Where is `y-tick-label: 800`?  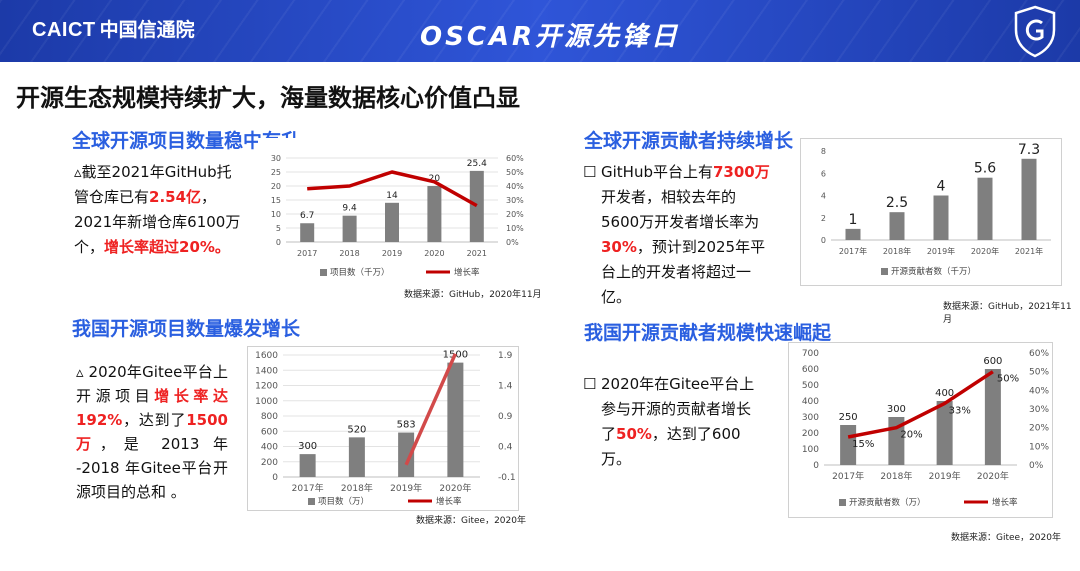
y-tick-label: 800 is located at coordinates (269, 417).